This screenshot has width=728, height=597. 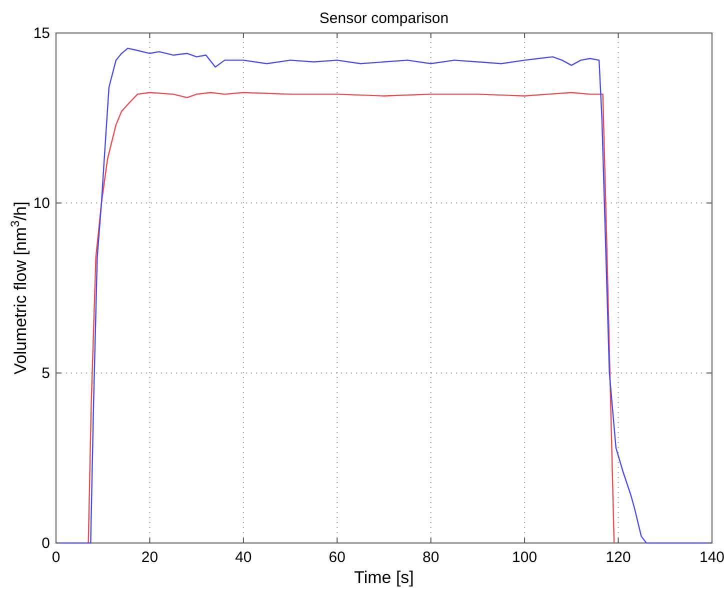 What do you see at coordinates (618, 557) in the screenshot?
I see `x-tick-label: 120` at bounding box center [618, 557].